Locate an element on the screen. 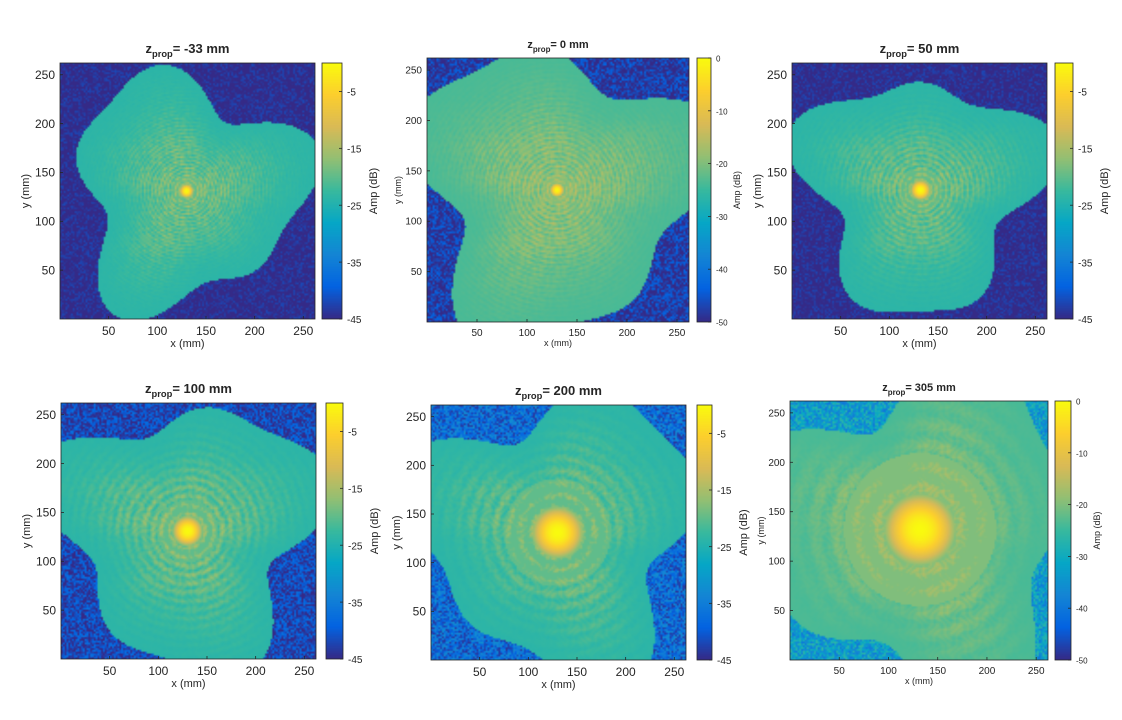 The width and height of the screenshot is (1122, 720). panel-title: zprop= 0 mm is located at coordinates (558, 46).